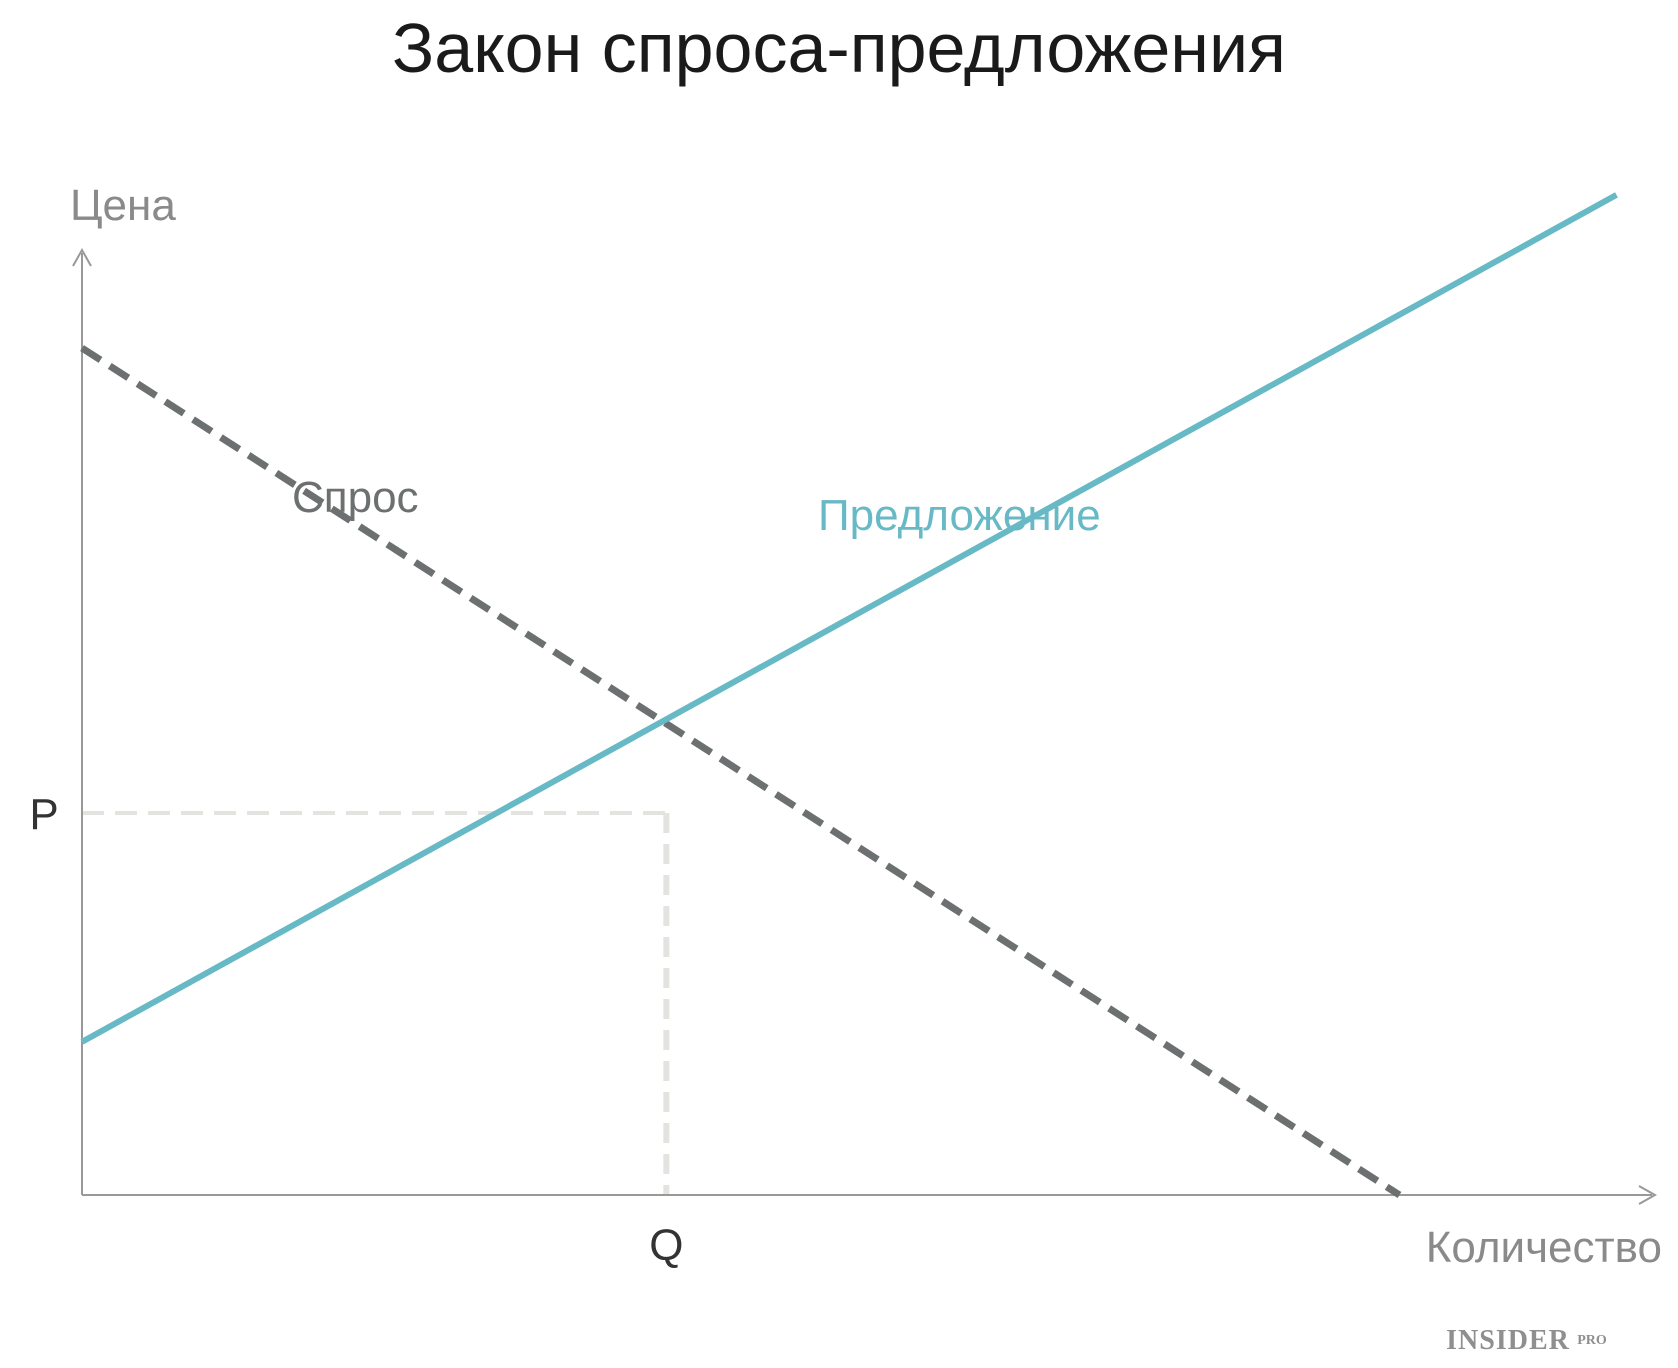 This screenshot has height=1368, width=1678. Describe the element at coordinates (959, 515) in the screenshot. I see `supply-label: Предложение` at that location.